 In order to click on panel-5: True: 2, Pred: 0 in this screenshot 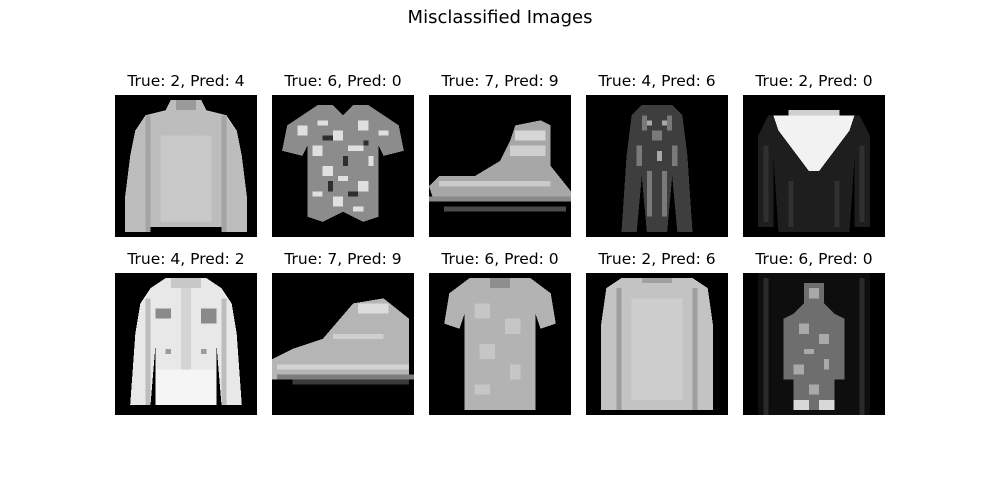, I will do `click(814, 154)`.